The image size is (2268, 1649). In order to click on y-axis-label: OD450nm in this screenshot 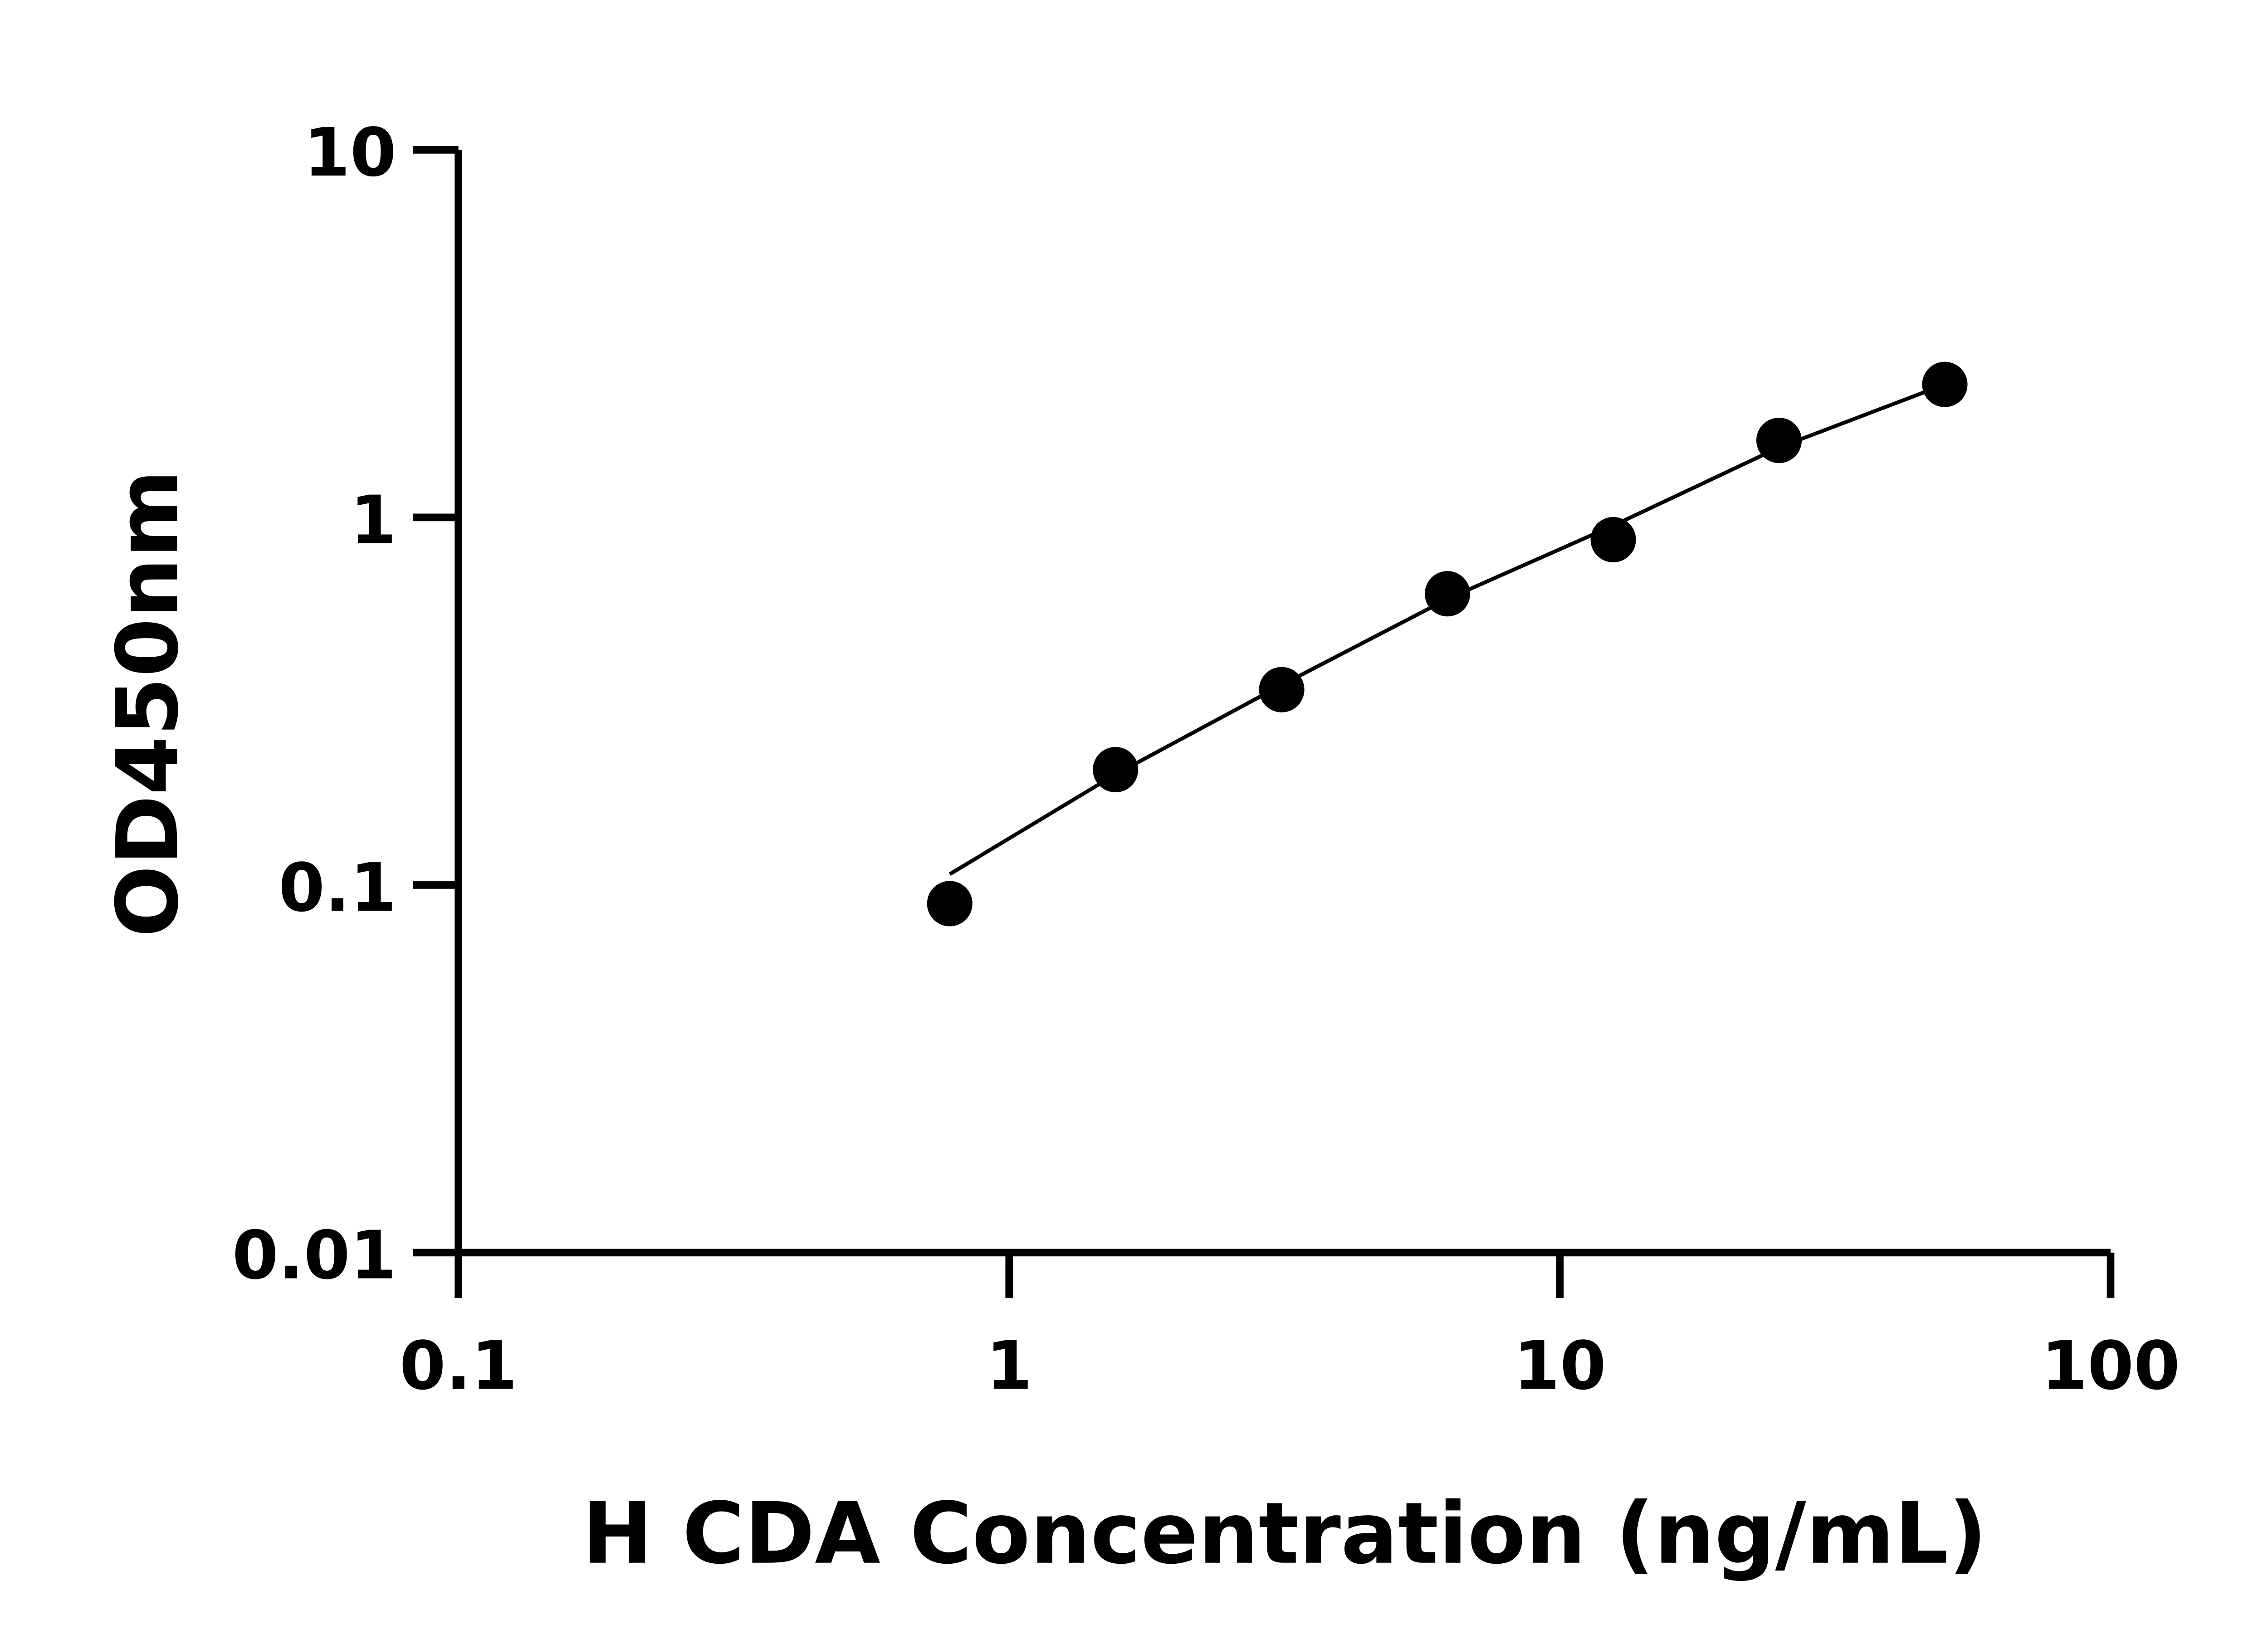, I will do `click(148, 704)`.